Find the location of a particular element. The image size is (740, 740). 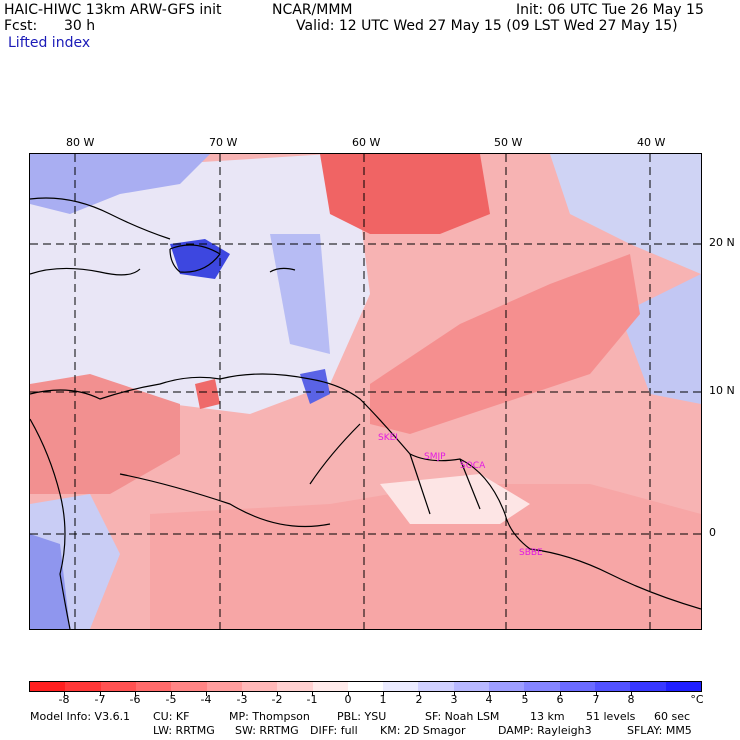

lat-label-10n: 10 N is located at coordinates (722, 390).